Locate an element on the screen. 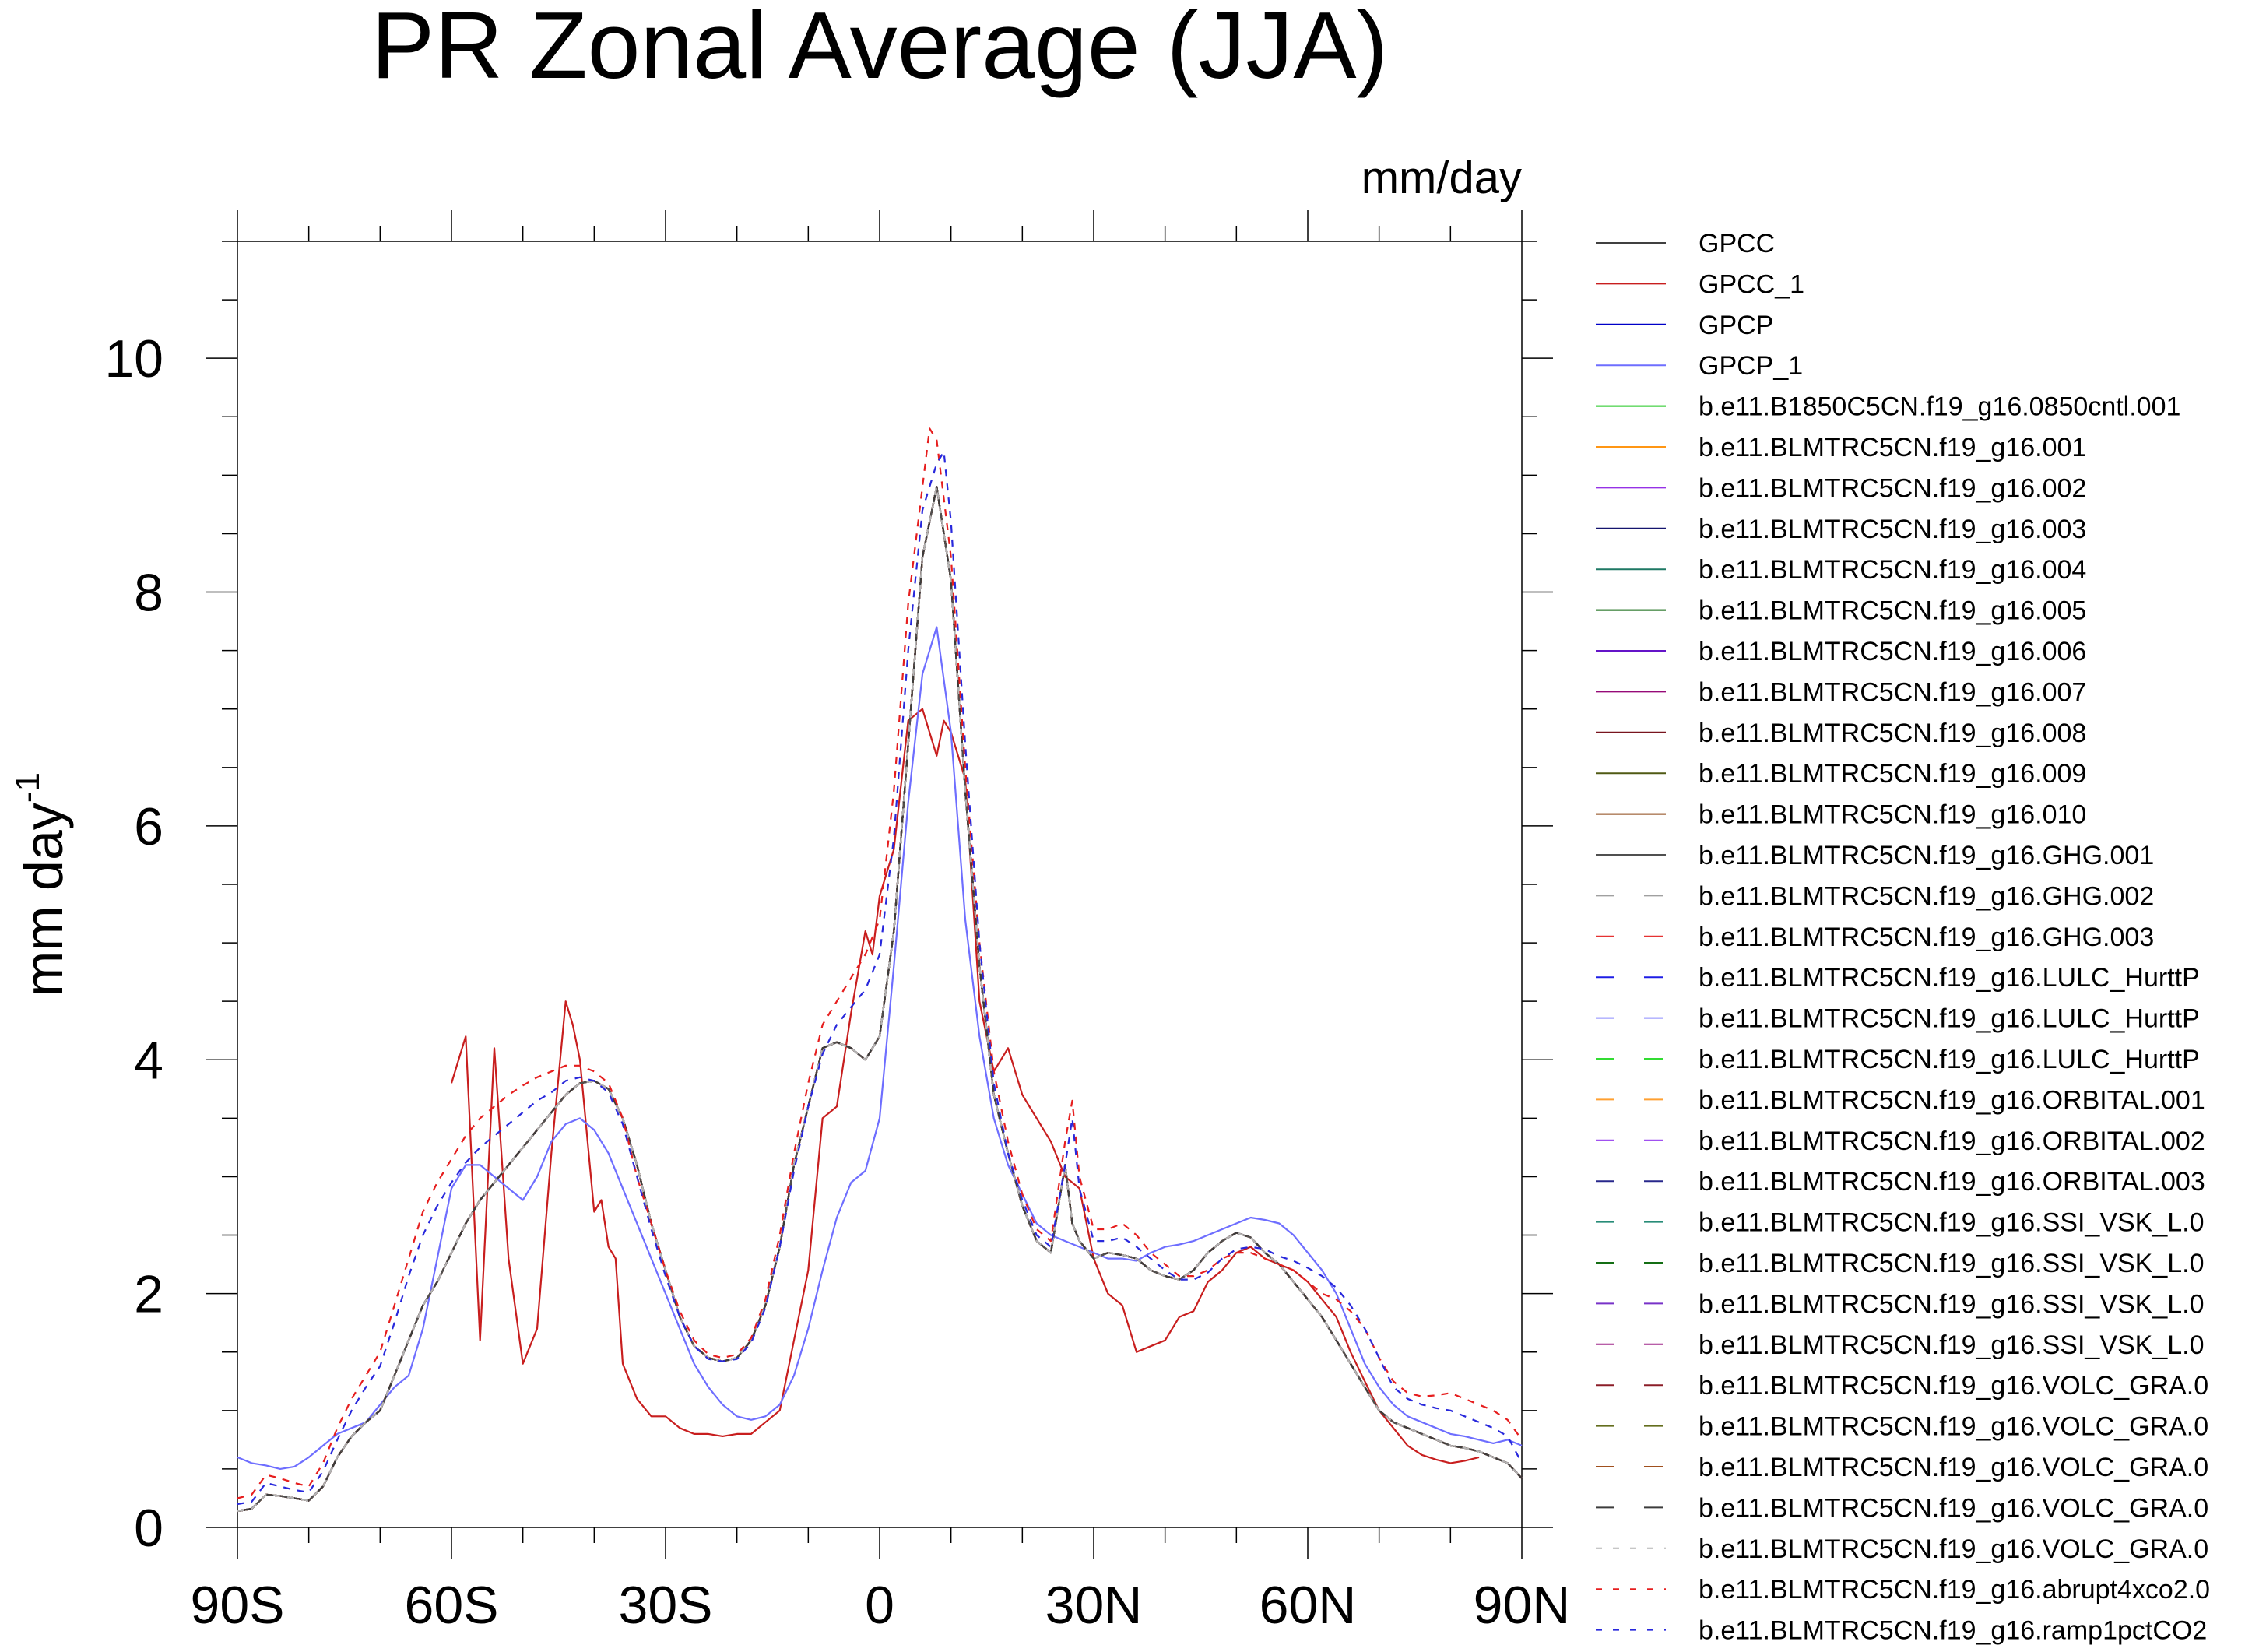  legend-label: b.e11.BLMTRC5CN.f19_g16.009 is located at coordinates (1892, 774).